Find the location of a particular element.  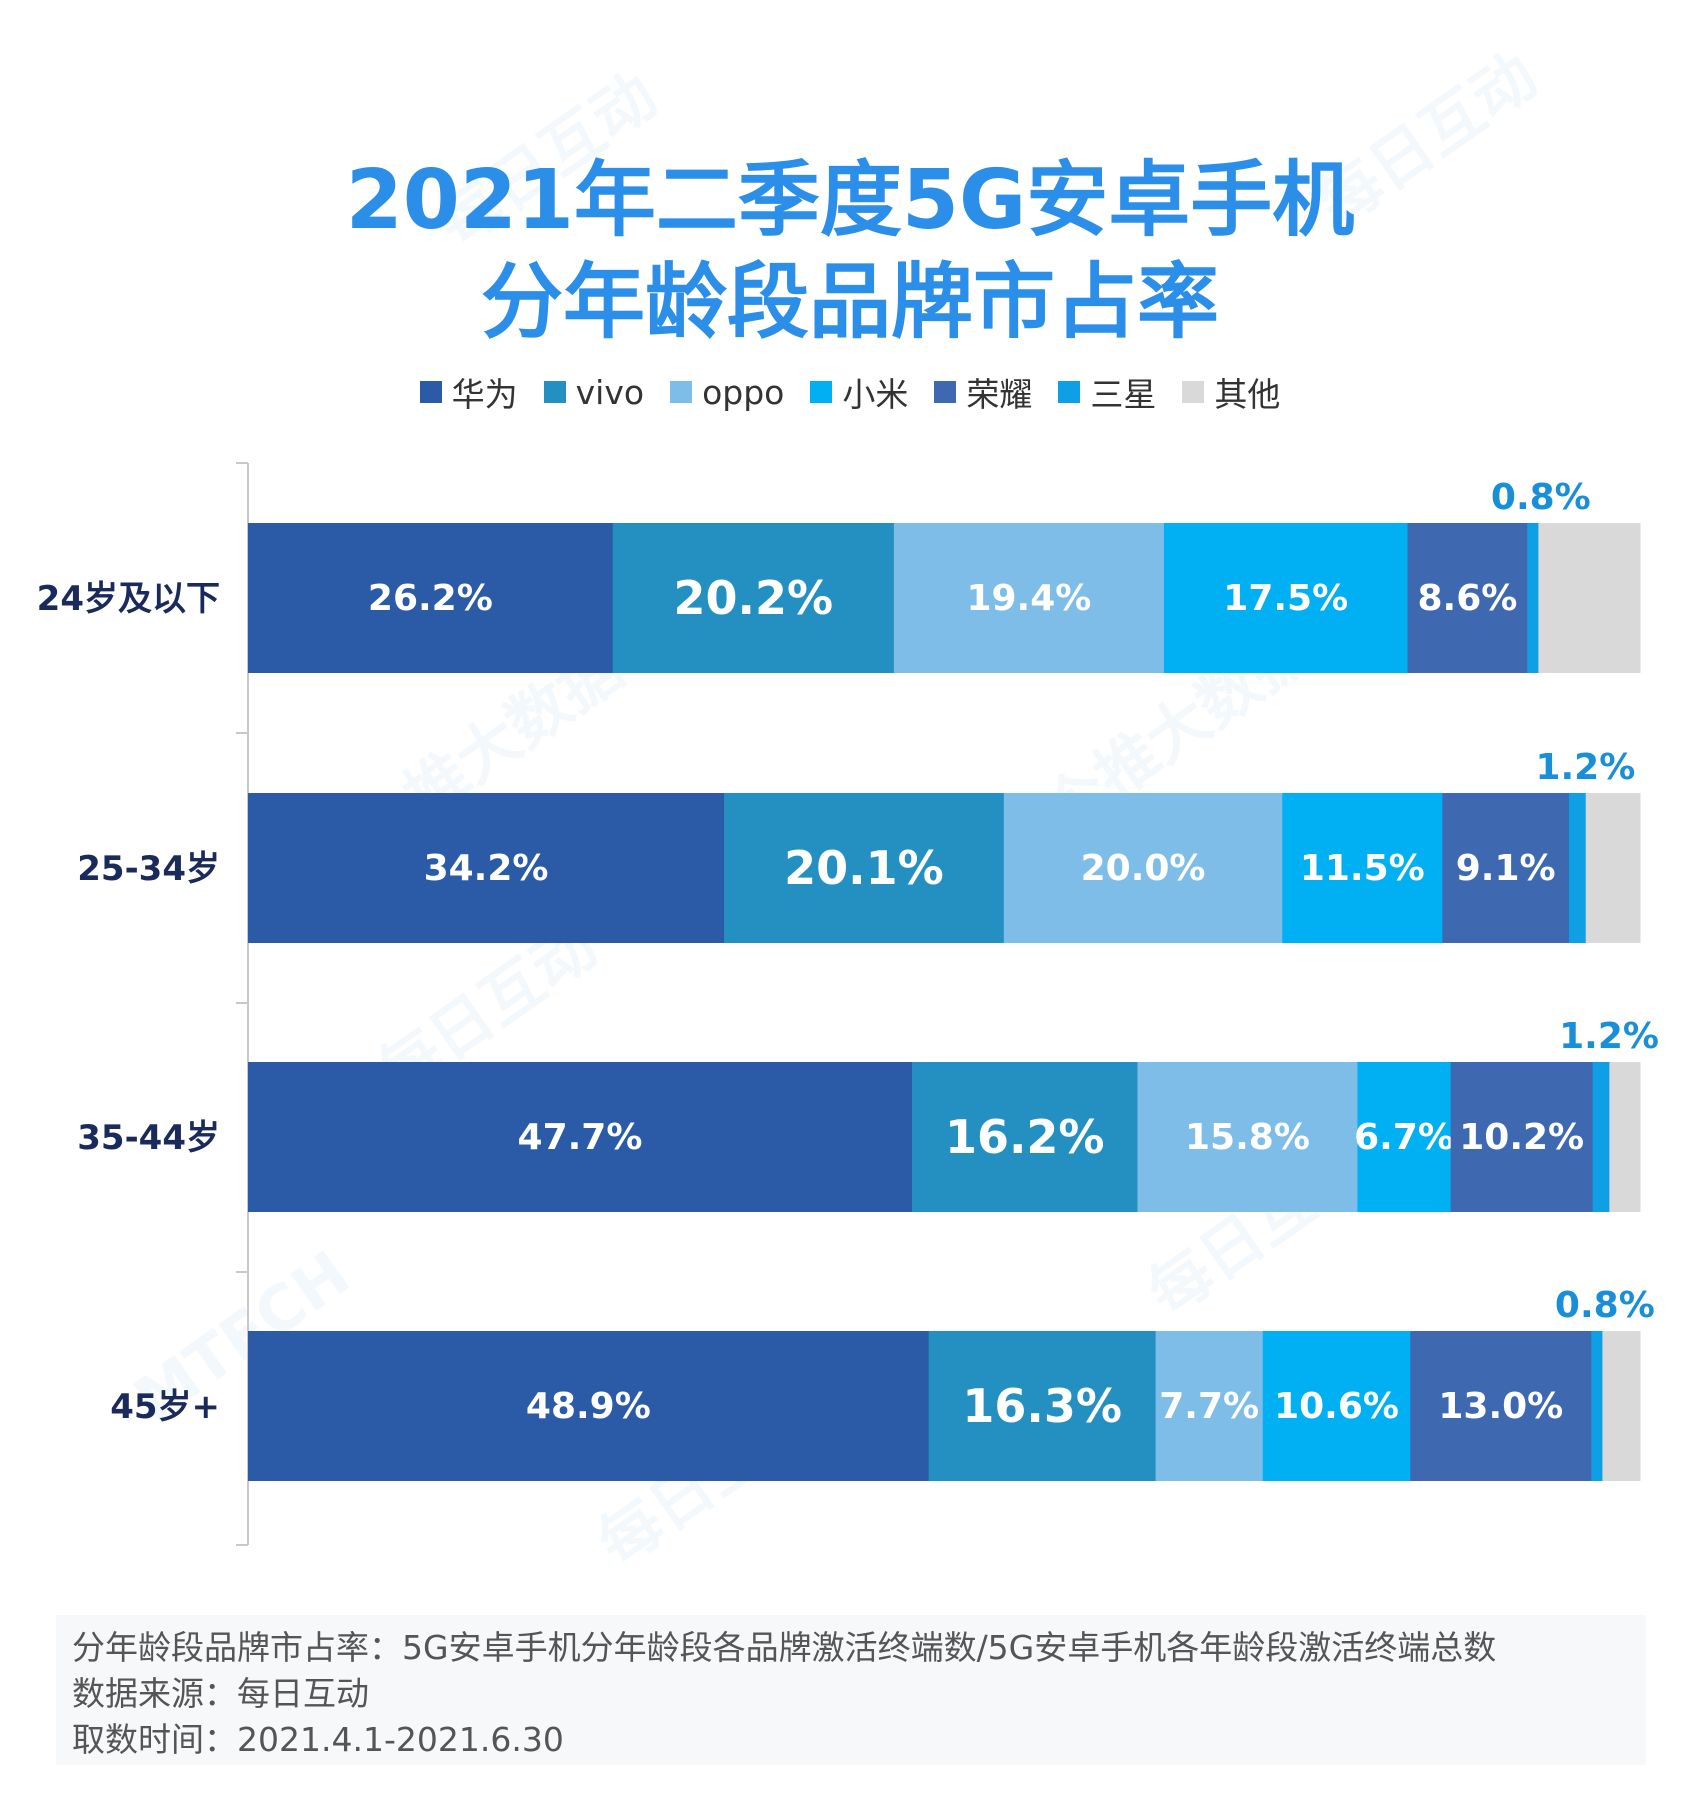

data-label-honor: 13.0% is located at coordinates (1500, 1406).